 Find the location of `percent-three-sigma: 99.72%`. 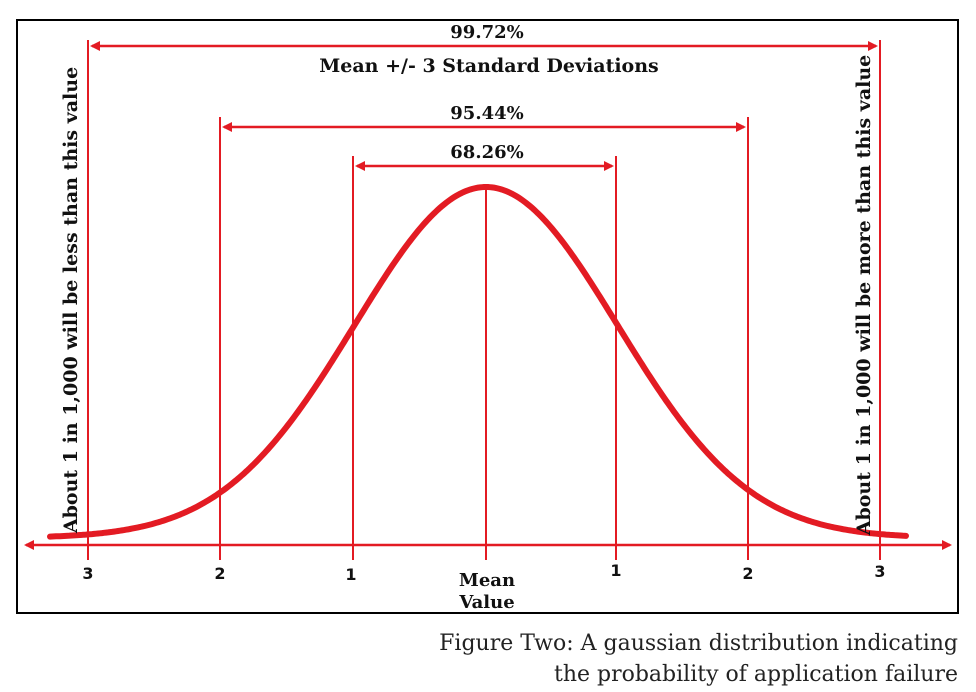

percent-three-sigma: 99.72% is located at coordinates (486, 32).